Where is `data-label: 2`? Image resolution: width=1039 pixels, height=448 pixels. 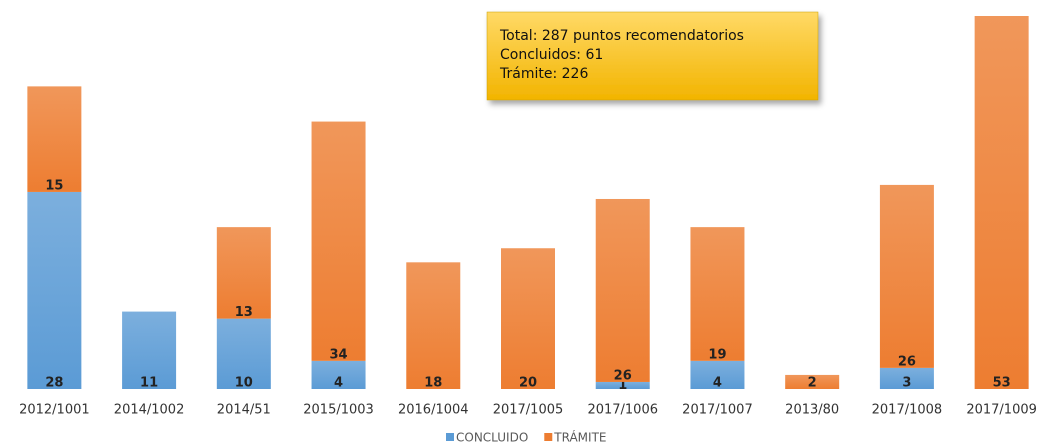
data-label: 2 is located at coordinates (812, 383).